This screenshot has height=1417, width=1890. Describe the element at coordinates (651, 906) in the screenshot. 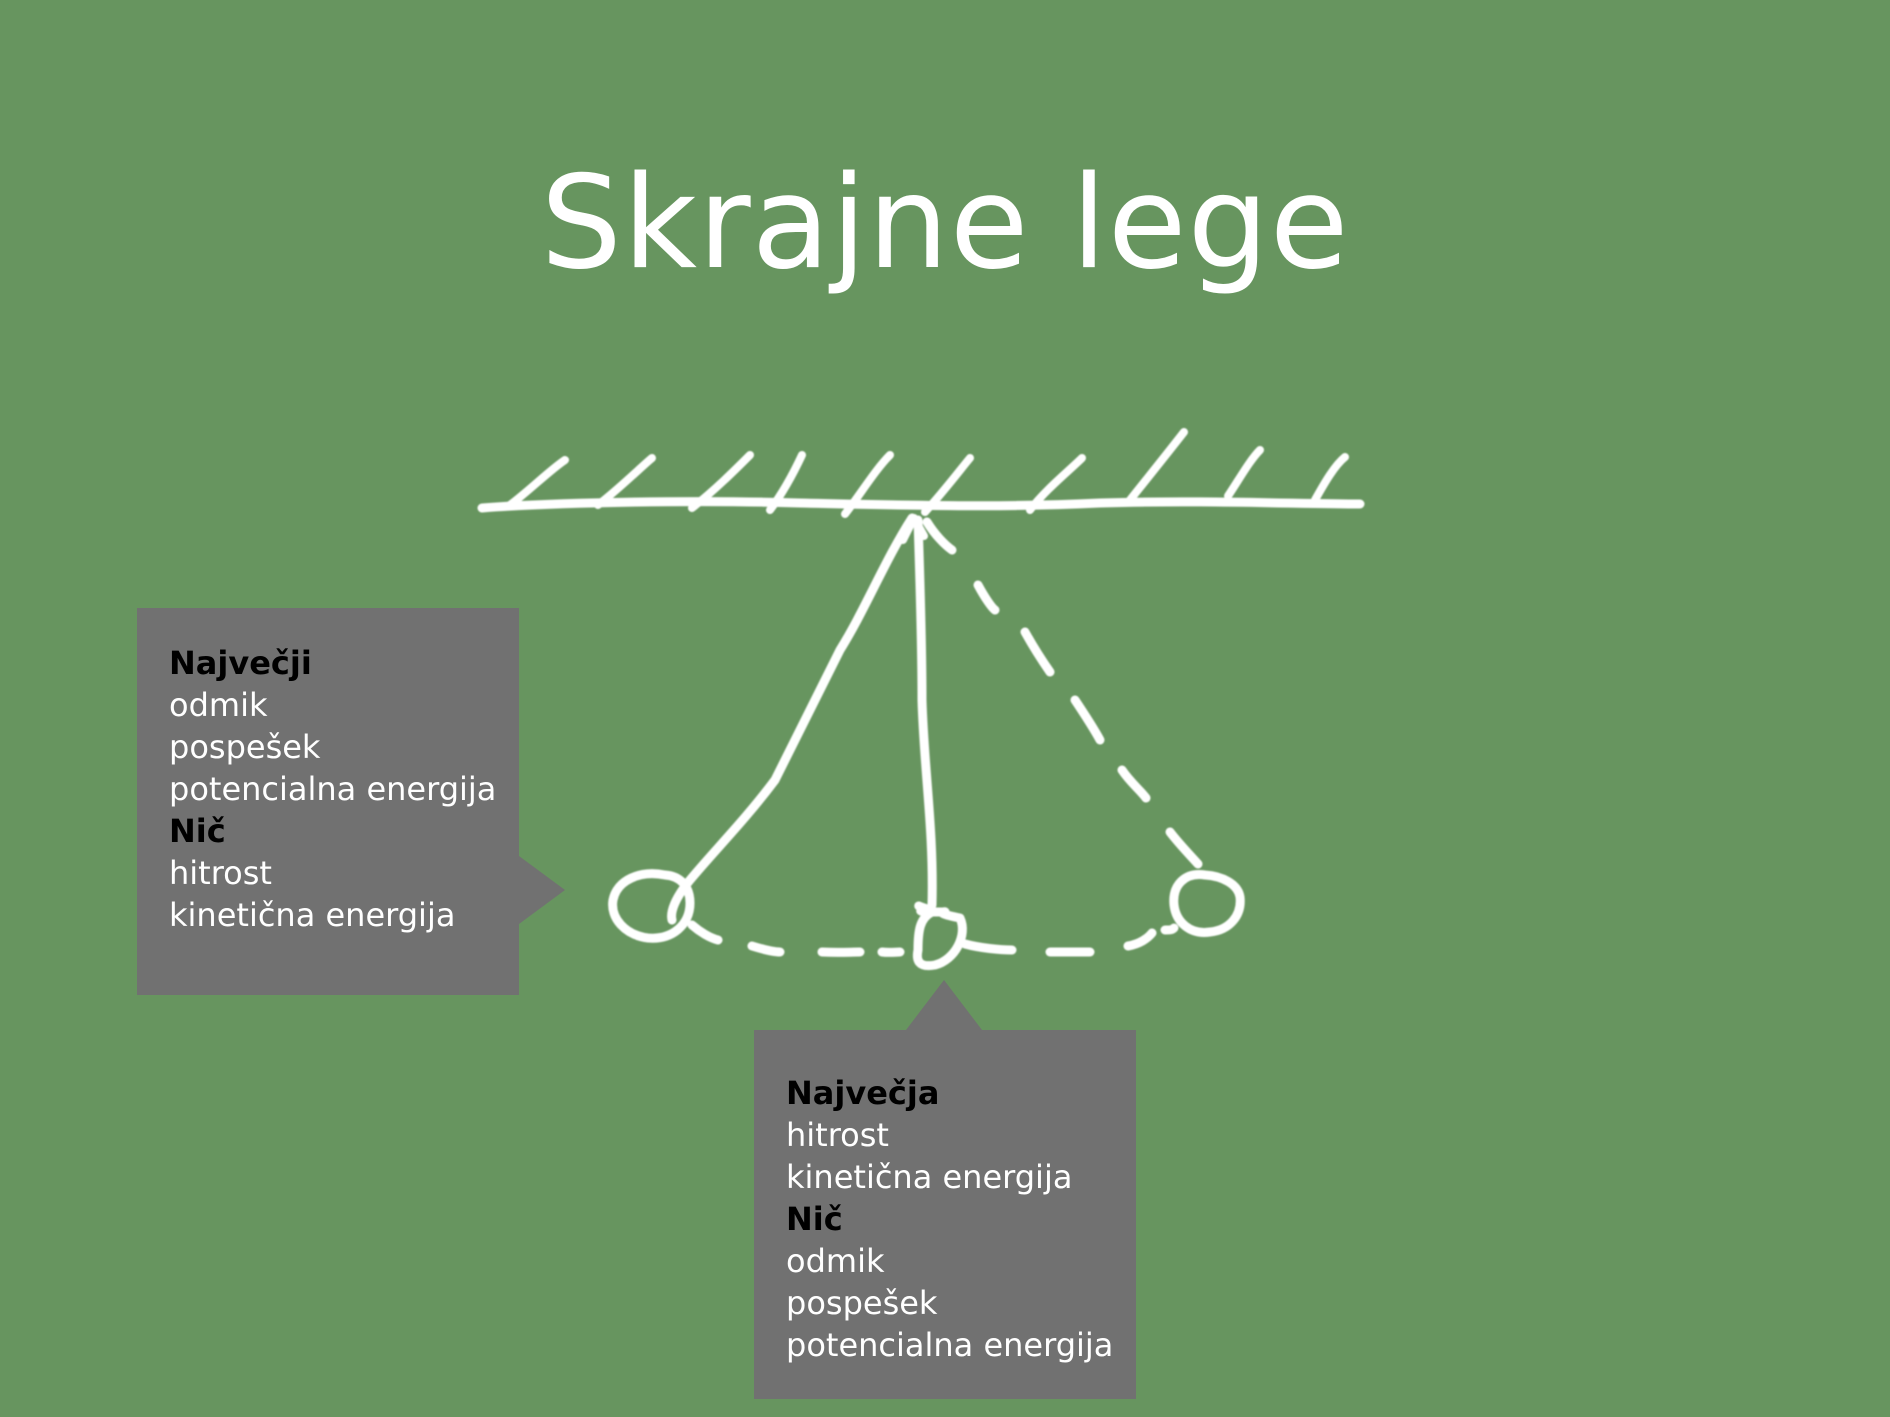

I see `left-bob` at that location.